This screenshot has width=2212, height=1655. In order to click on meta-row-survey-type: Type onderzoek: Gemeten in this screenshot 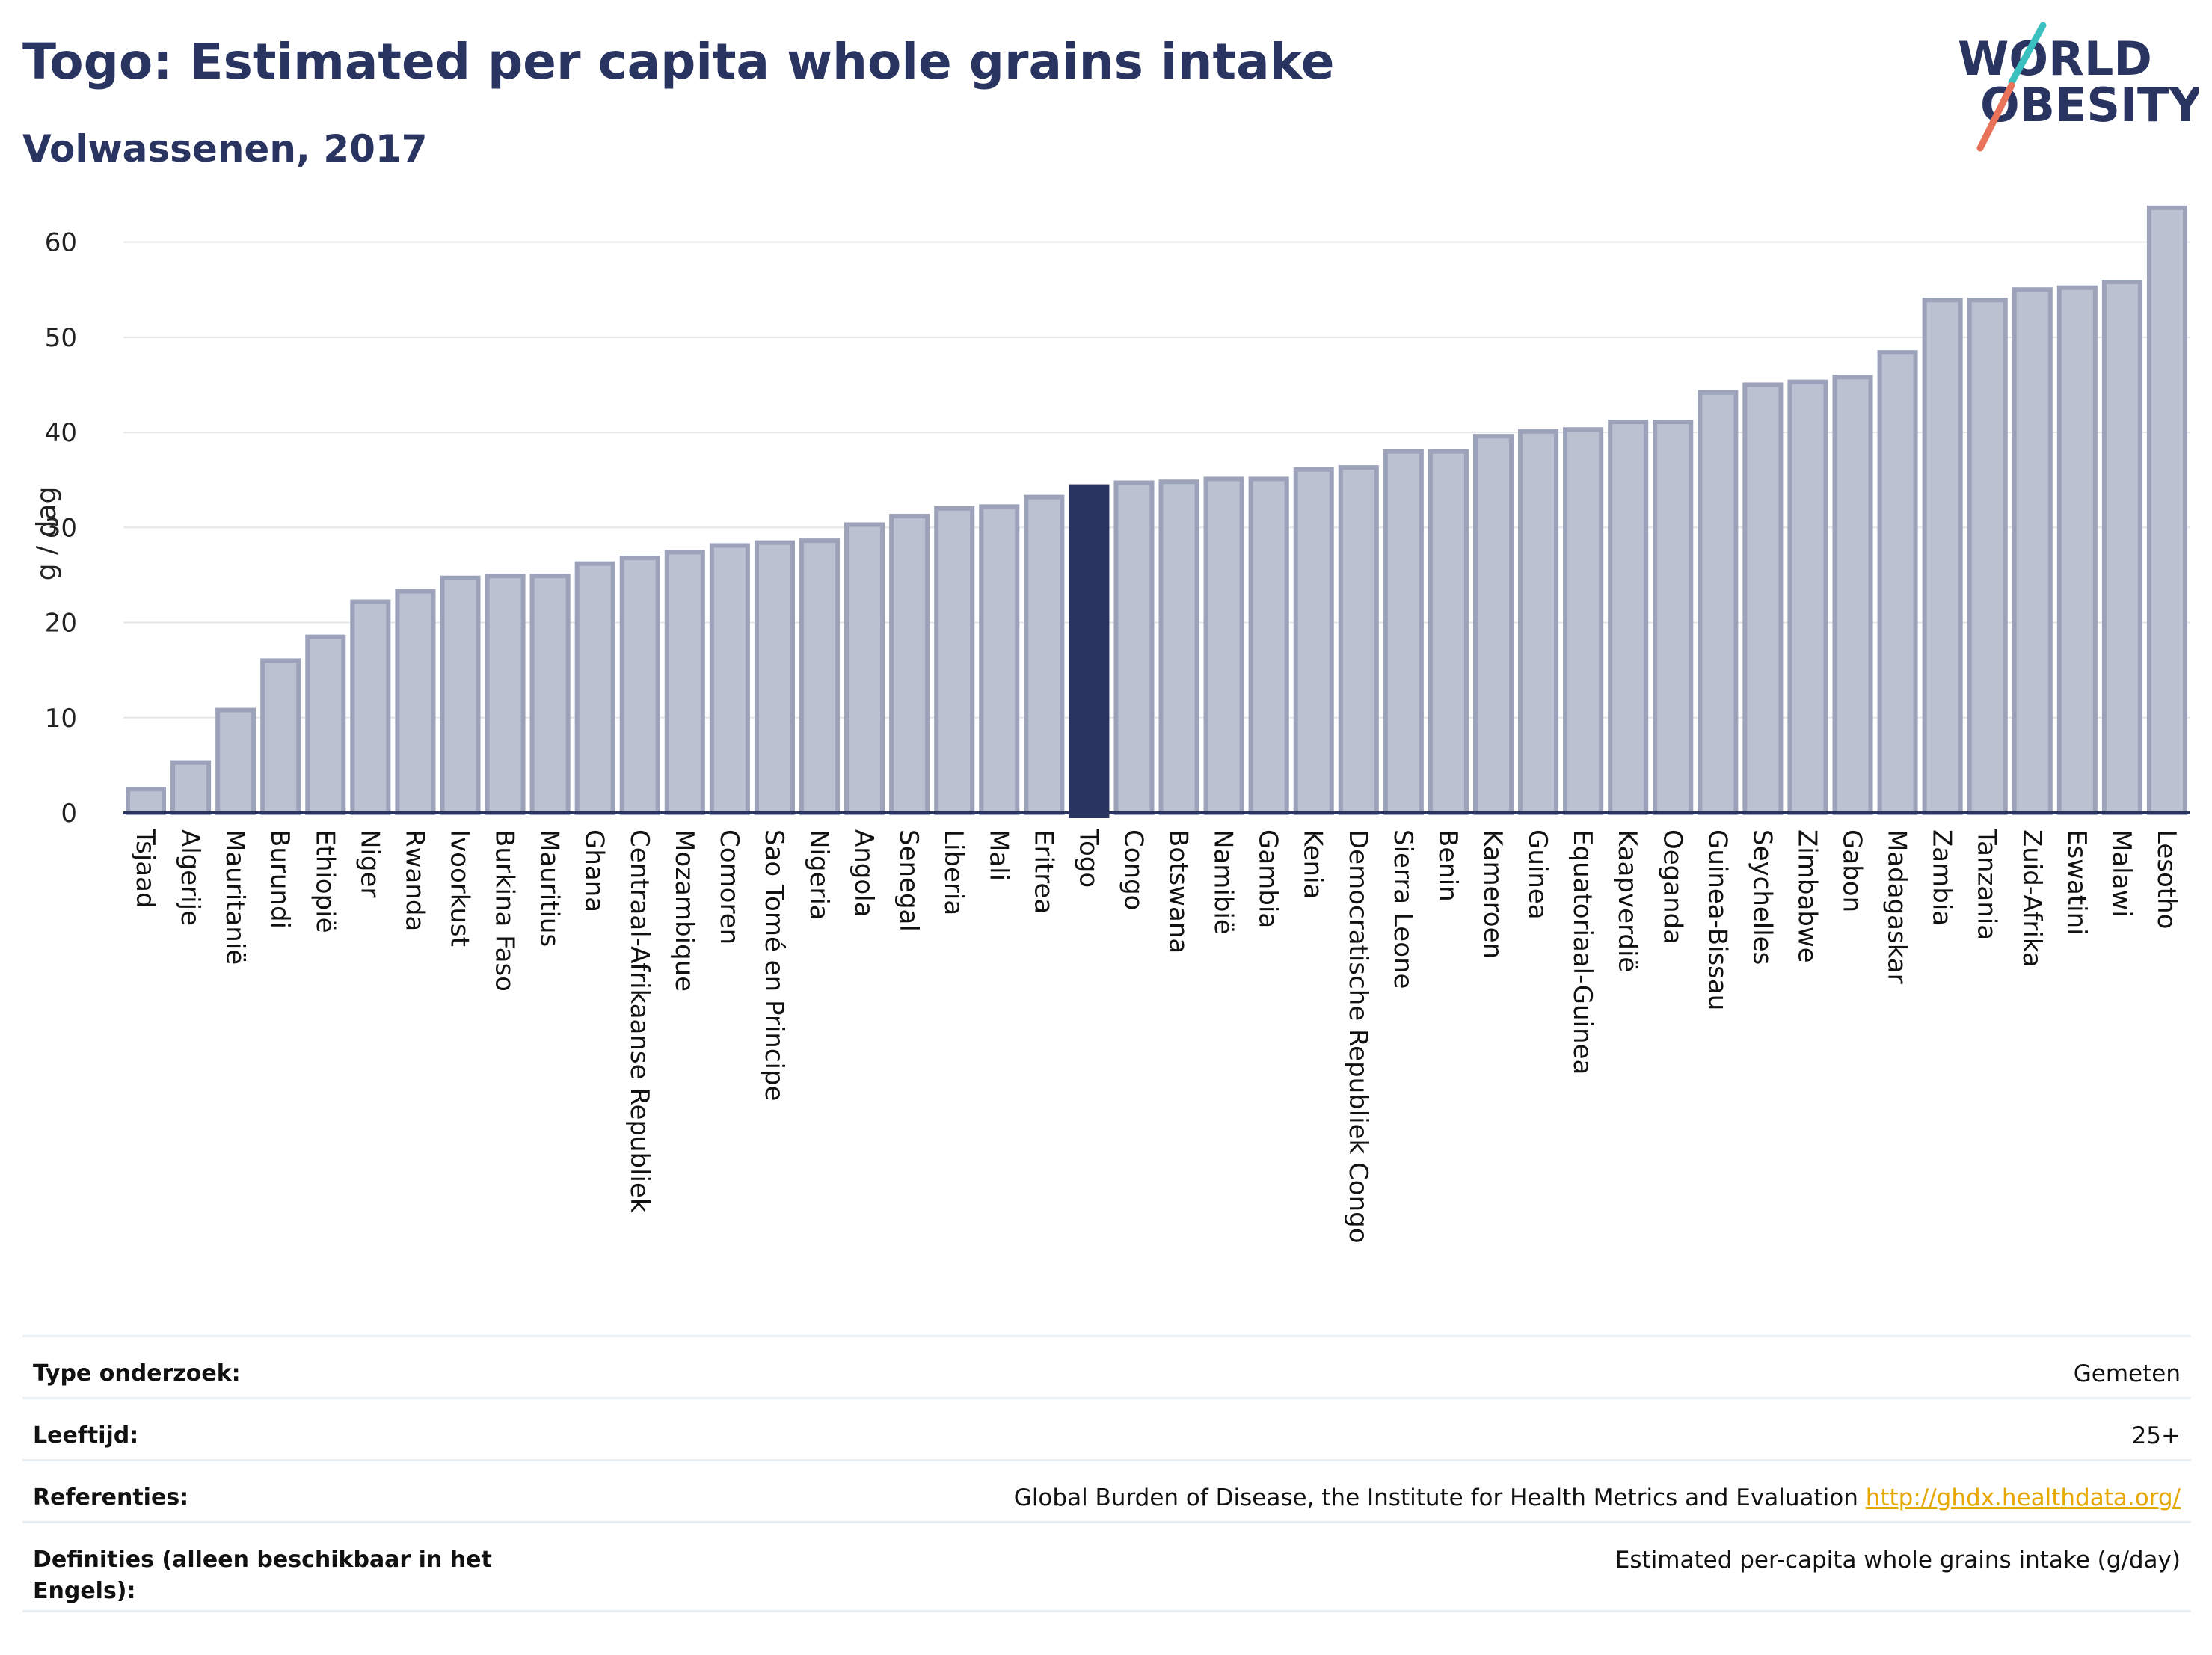, I will do `click(1106, 1366)`.